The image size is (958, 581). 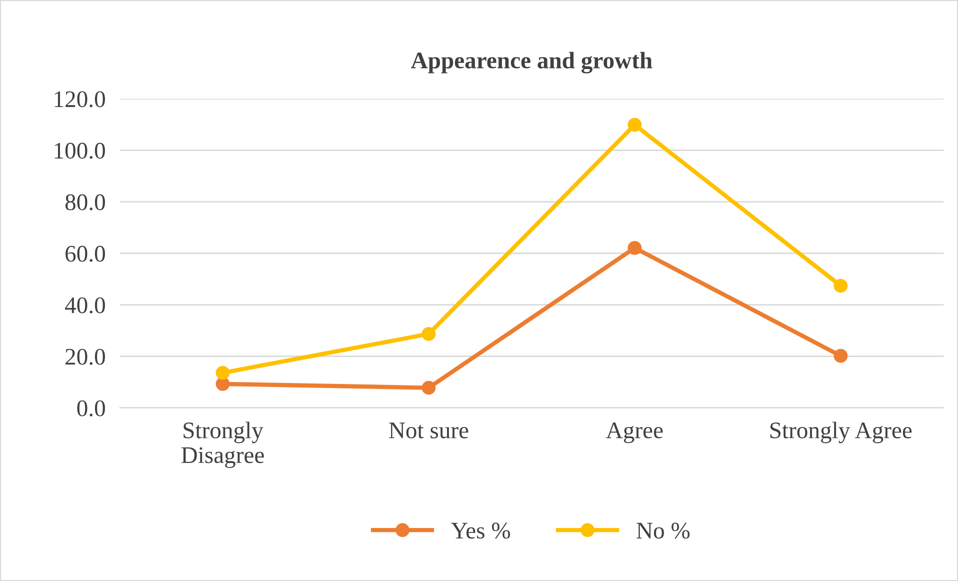 I want to click on y-tick-label: 80.0, so click(x=85, y=202).